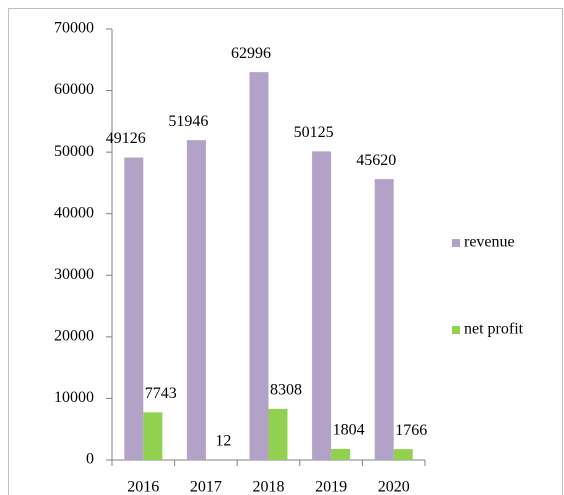 This screenshot has width=564, height=495. Describe the element at coordinates (411, 430) in the screenshot. I see `data-label: 1766` at that location.